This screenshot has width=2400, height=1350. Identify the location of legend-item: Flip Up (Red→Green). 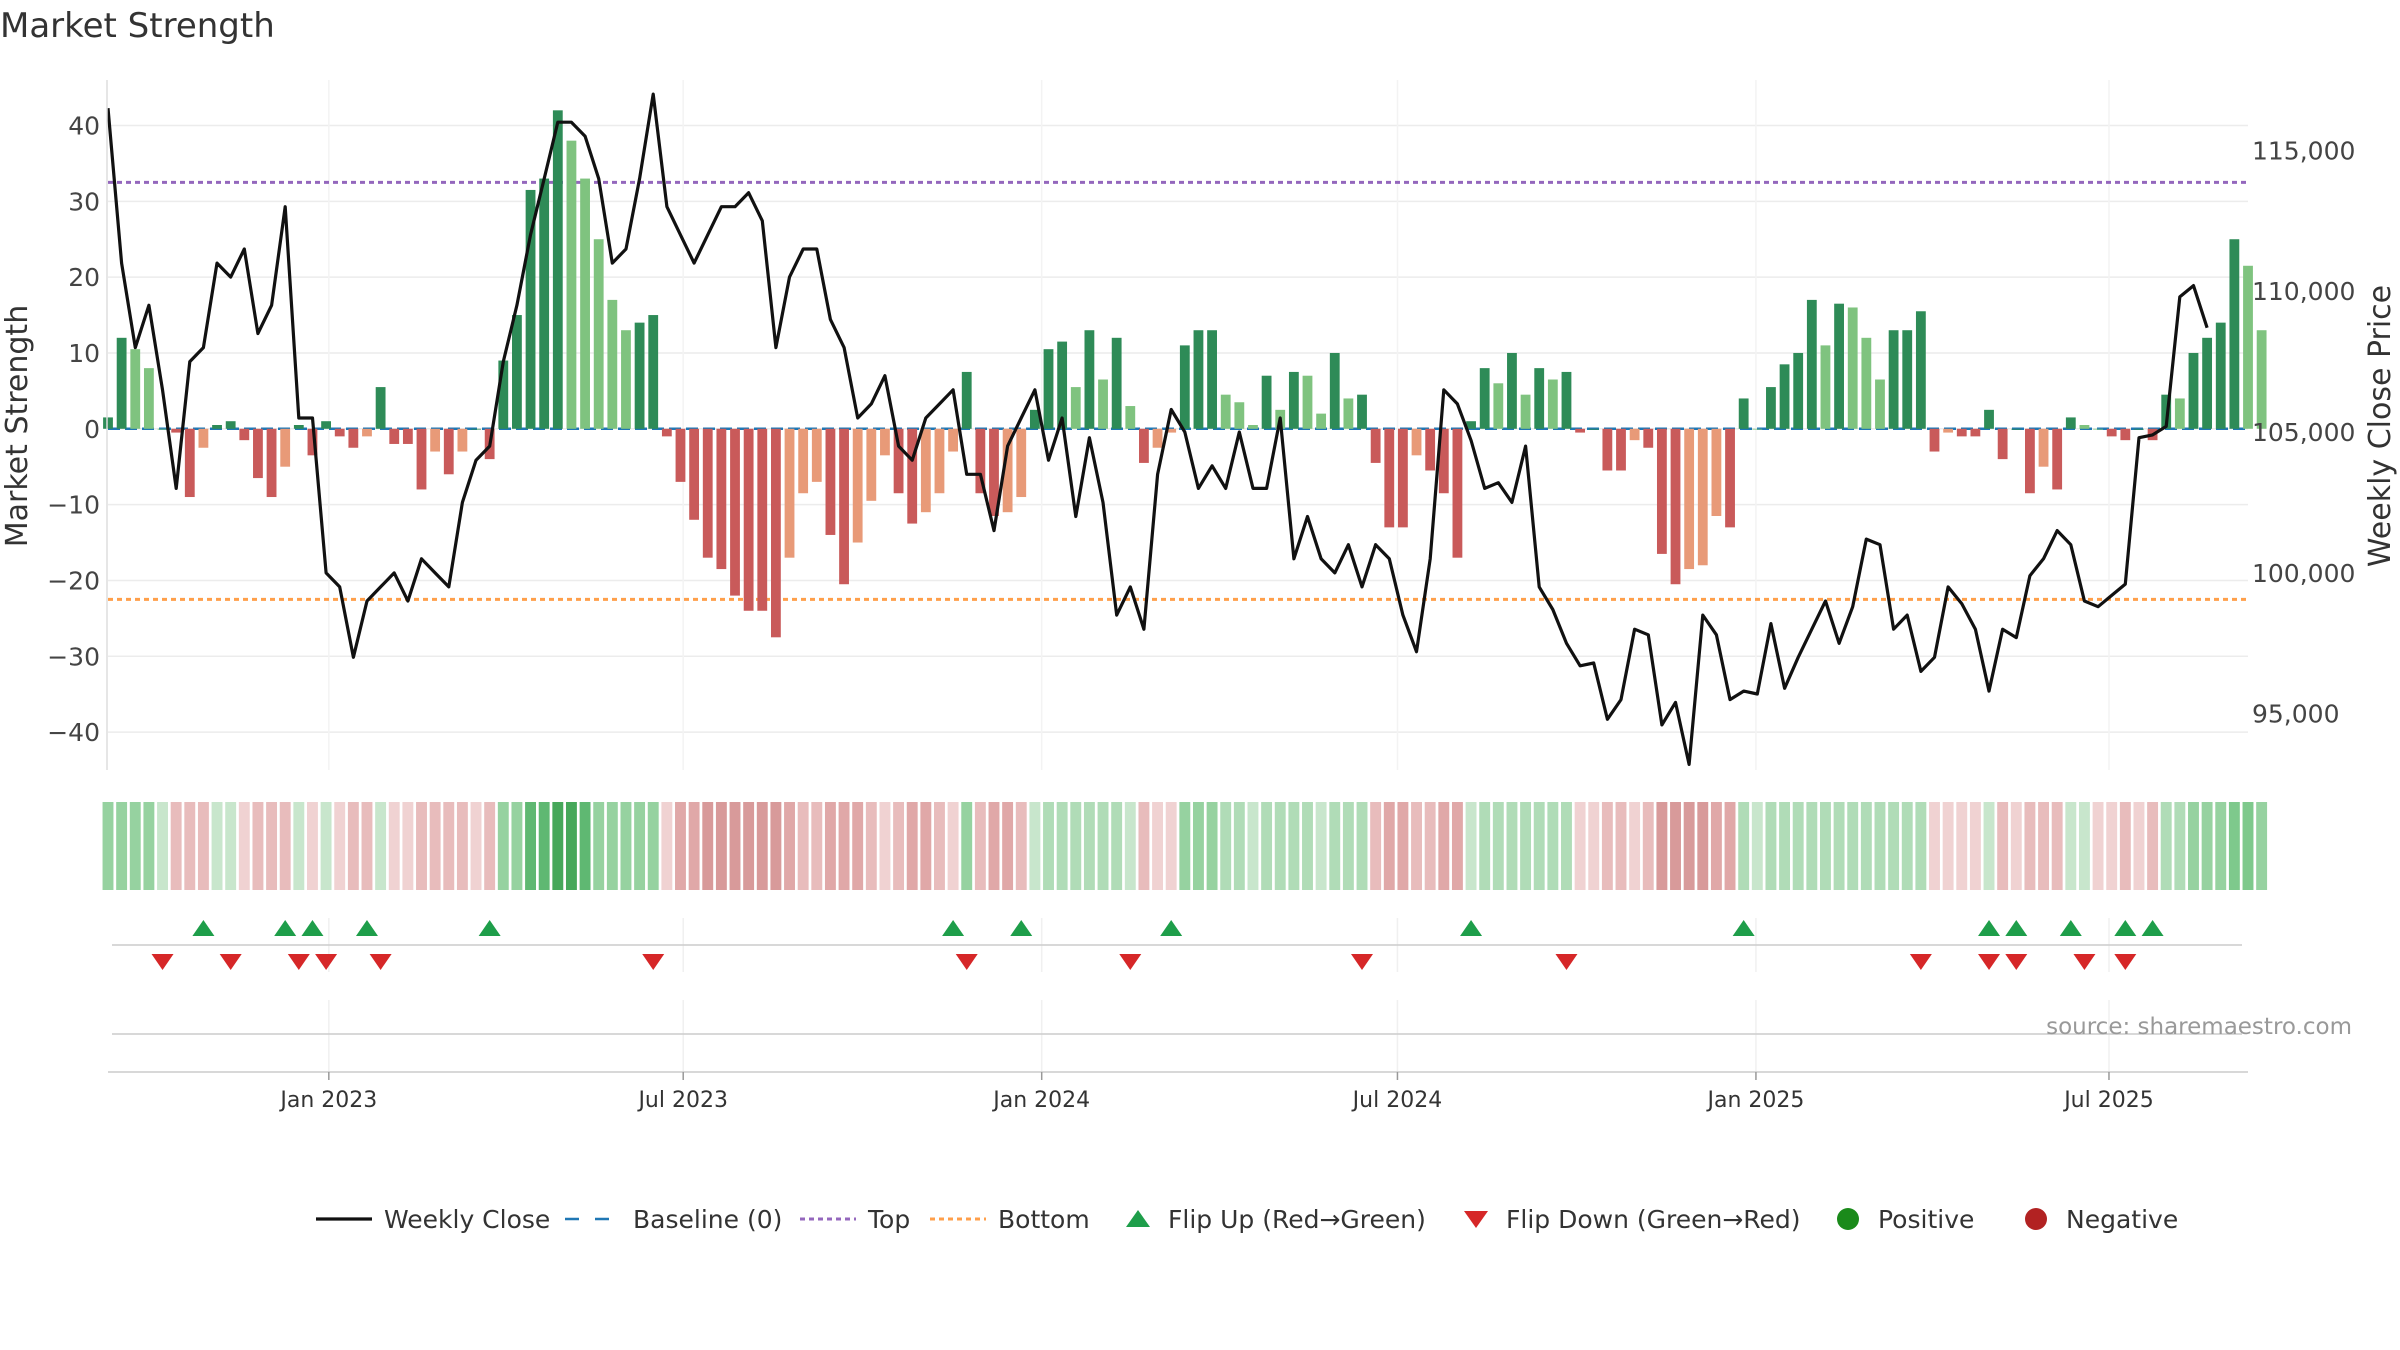
(1276, 1219).